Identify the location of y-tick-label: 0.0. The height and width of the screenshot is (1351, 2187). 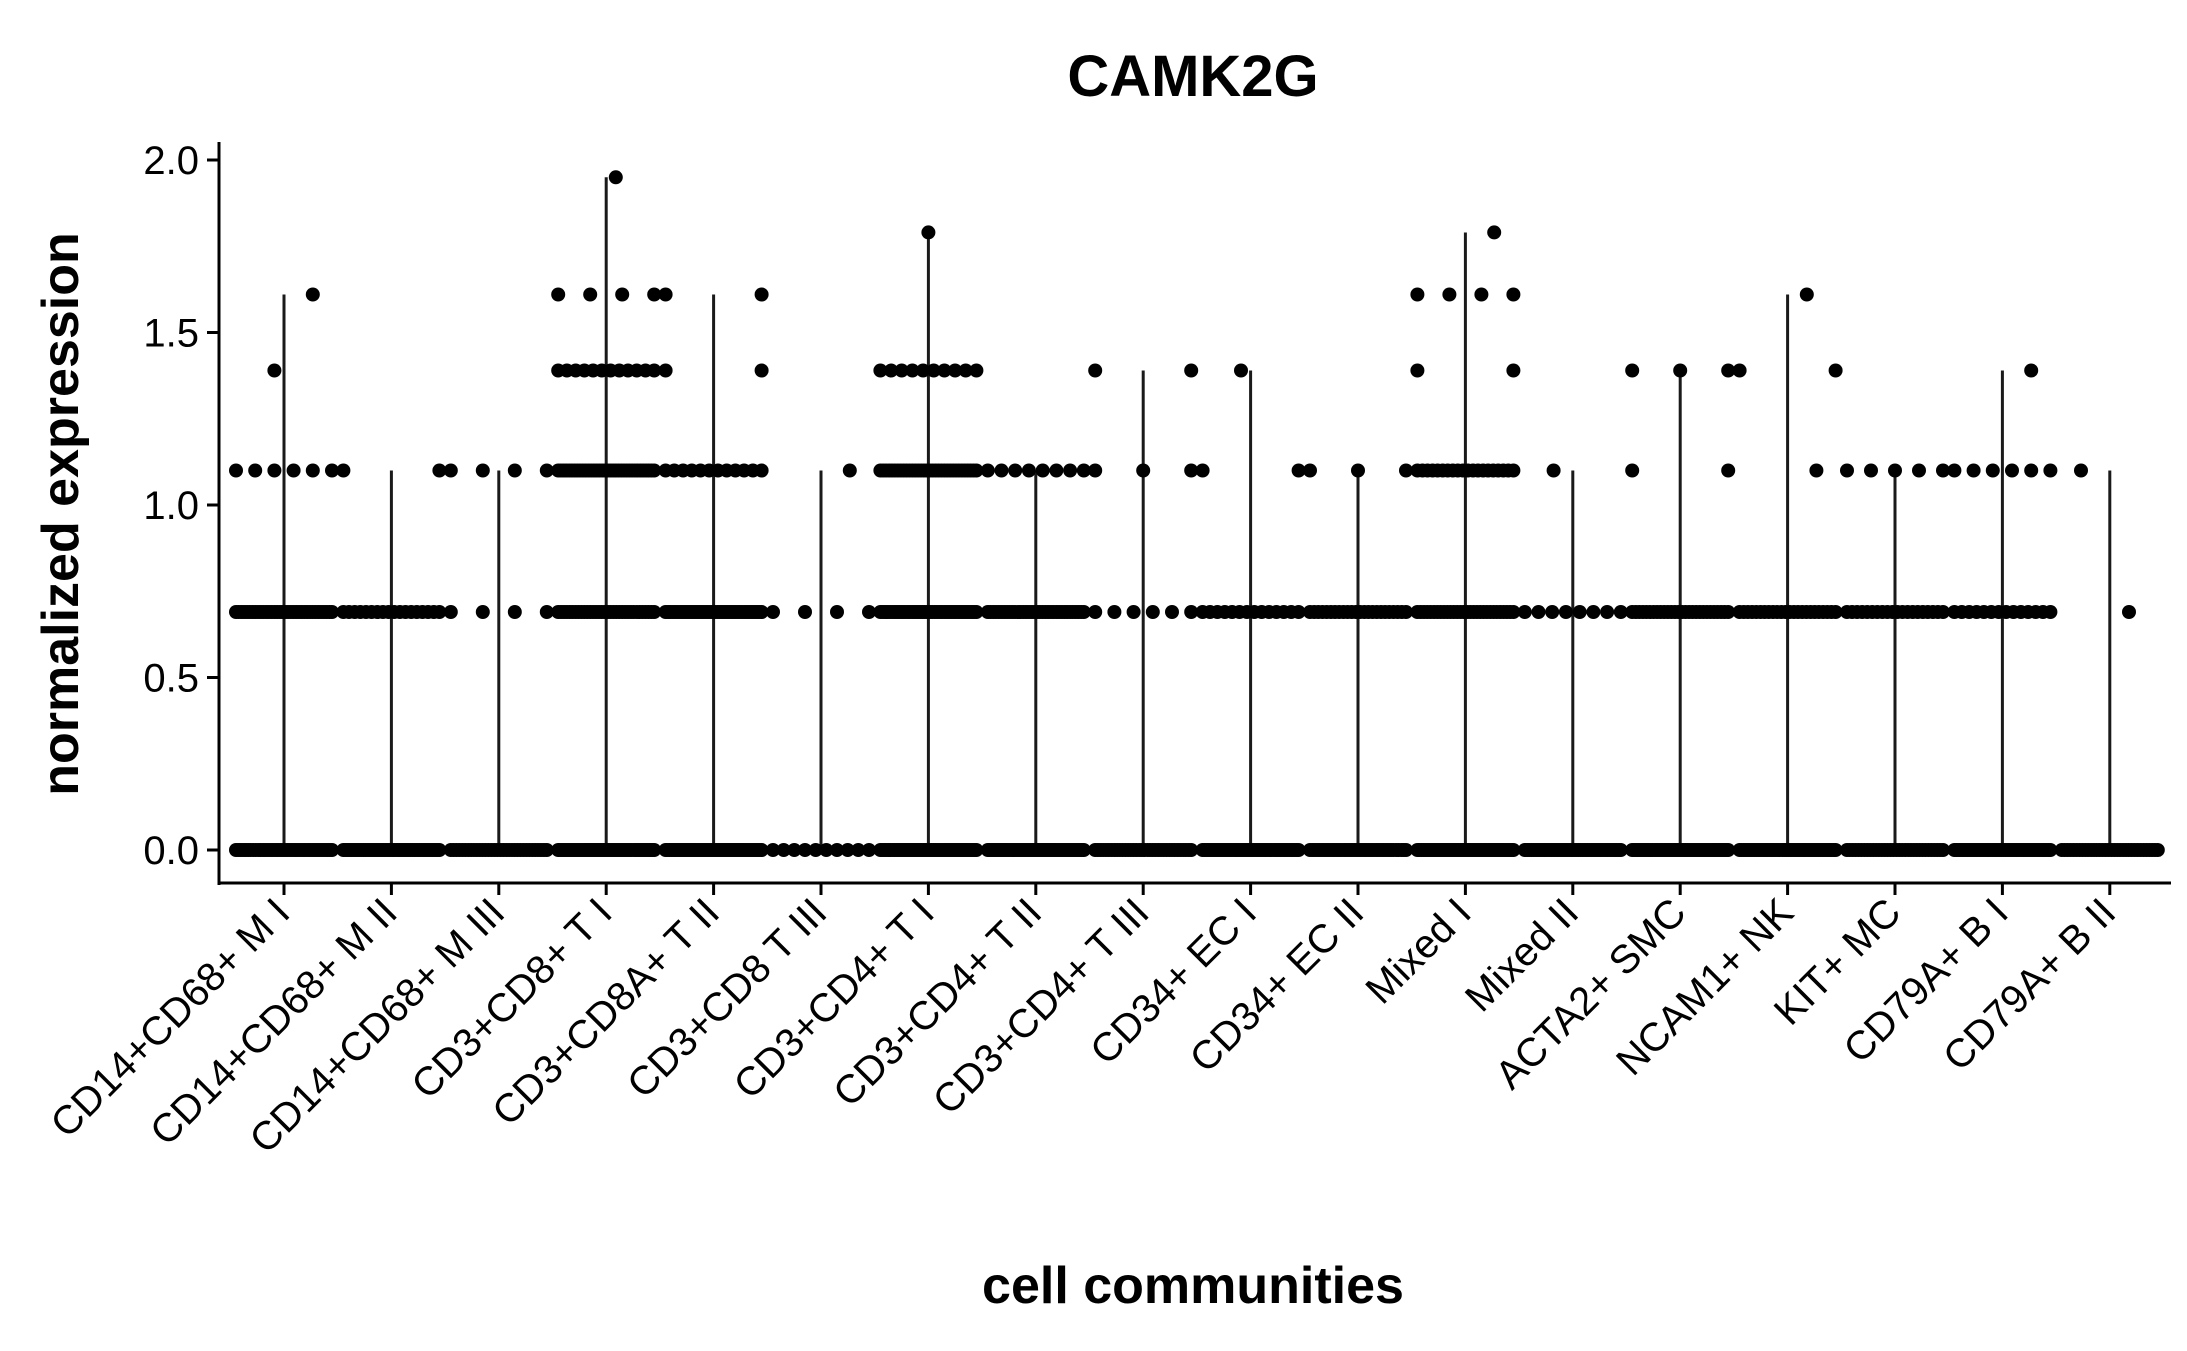
(171, 851).